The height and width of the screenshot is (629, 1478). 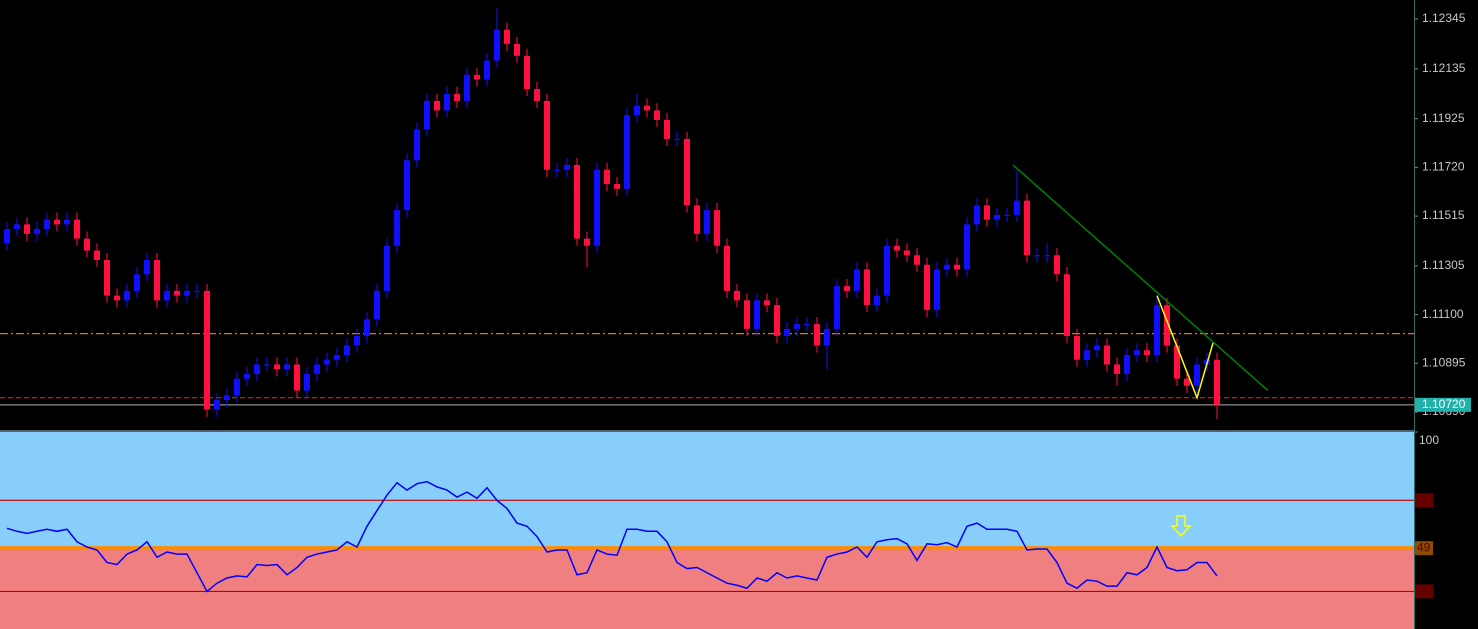 I want to click on y-tick-label: 1.10895, so click(x=1444, y=362).